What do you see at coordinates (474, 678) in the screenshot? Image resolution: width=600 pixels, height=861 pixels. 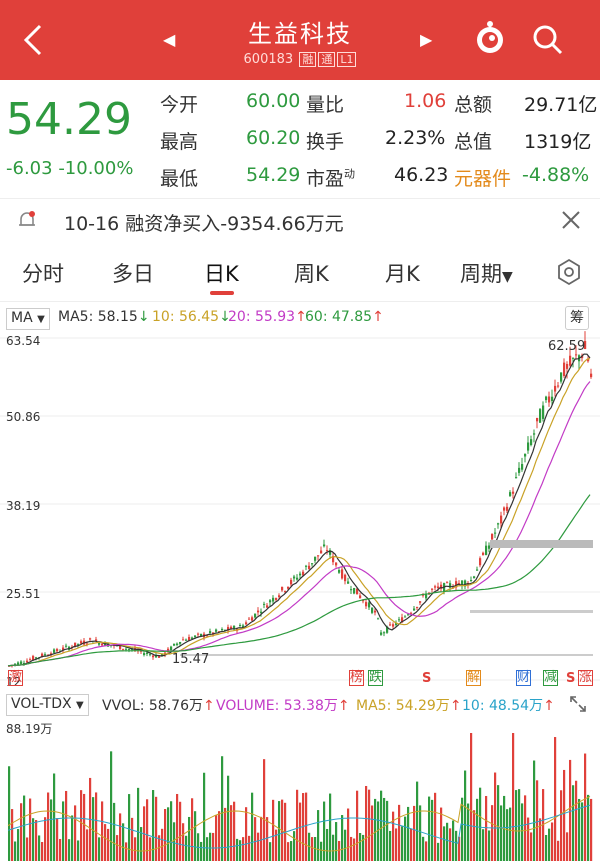 I see `event-tag: 解` at bounding box center [474, 678].